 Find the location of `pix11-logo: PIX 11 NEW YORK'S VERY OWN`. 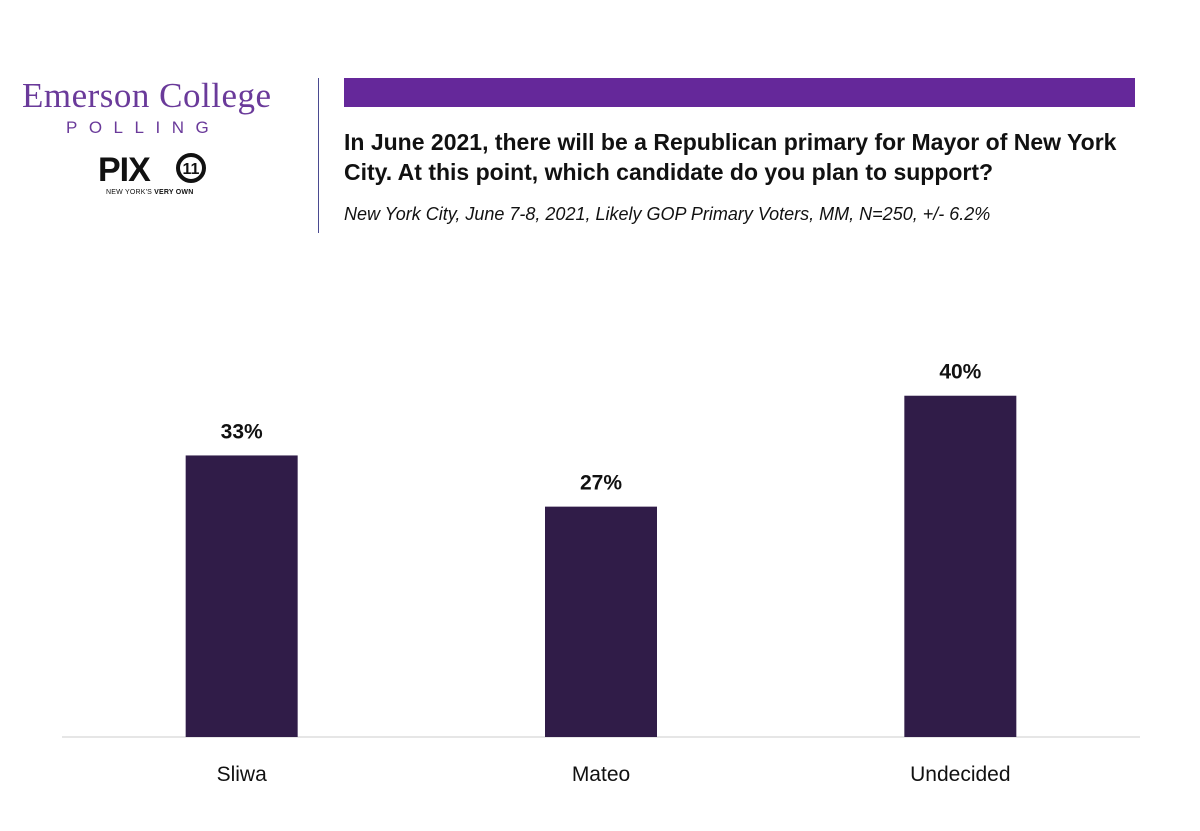

pix11-logo: PIX 11 NEW YORK'S VERY OWN is located at coordinates (156, 176).